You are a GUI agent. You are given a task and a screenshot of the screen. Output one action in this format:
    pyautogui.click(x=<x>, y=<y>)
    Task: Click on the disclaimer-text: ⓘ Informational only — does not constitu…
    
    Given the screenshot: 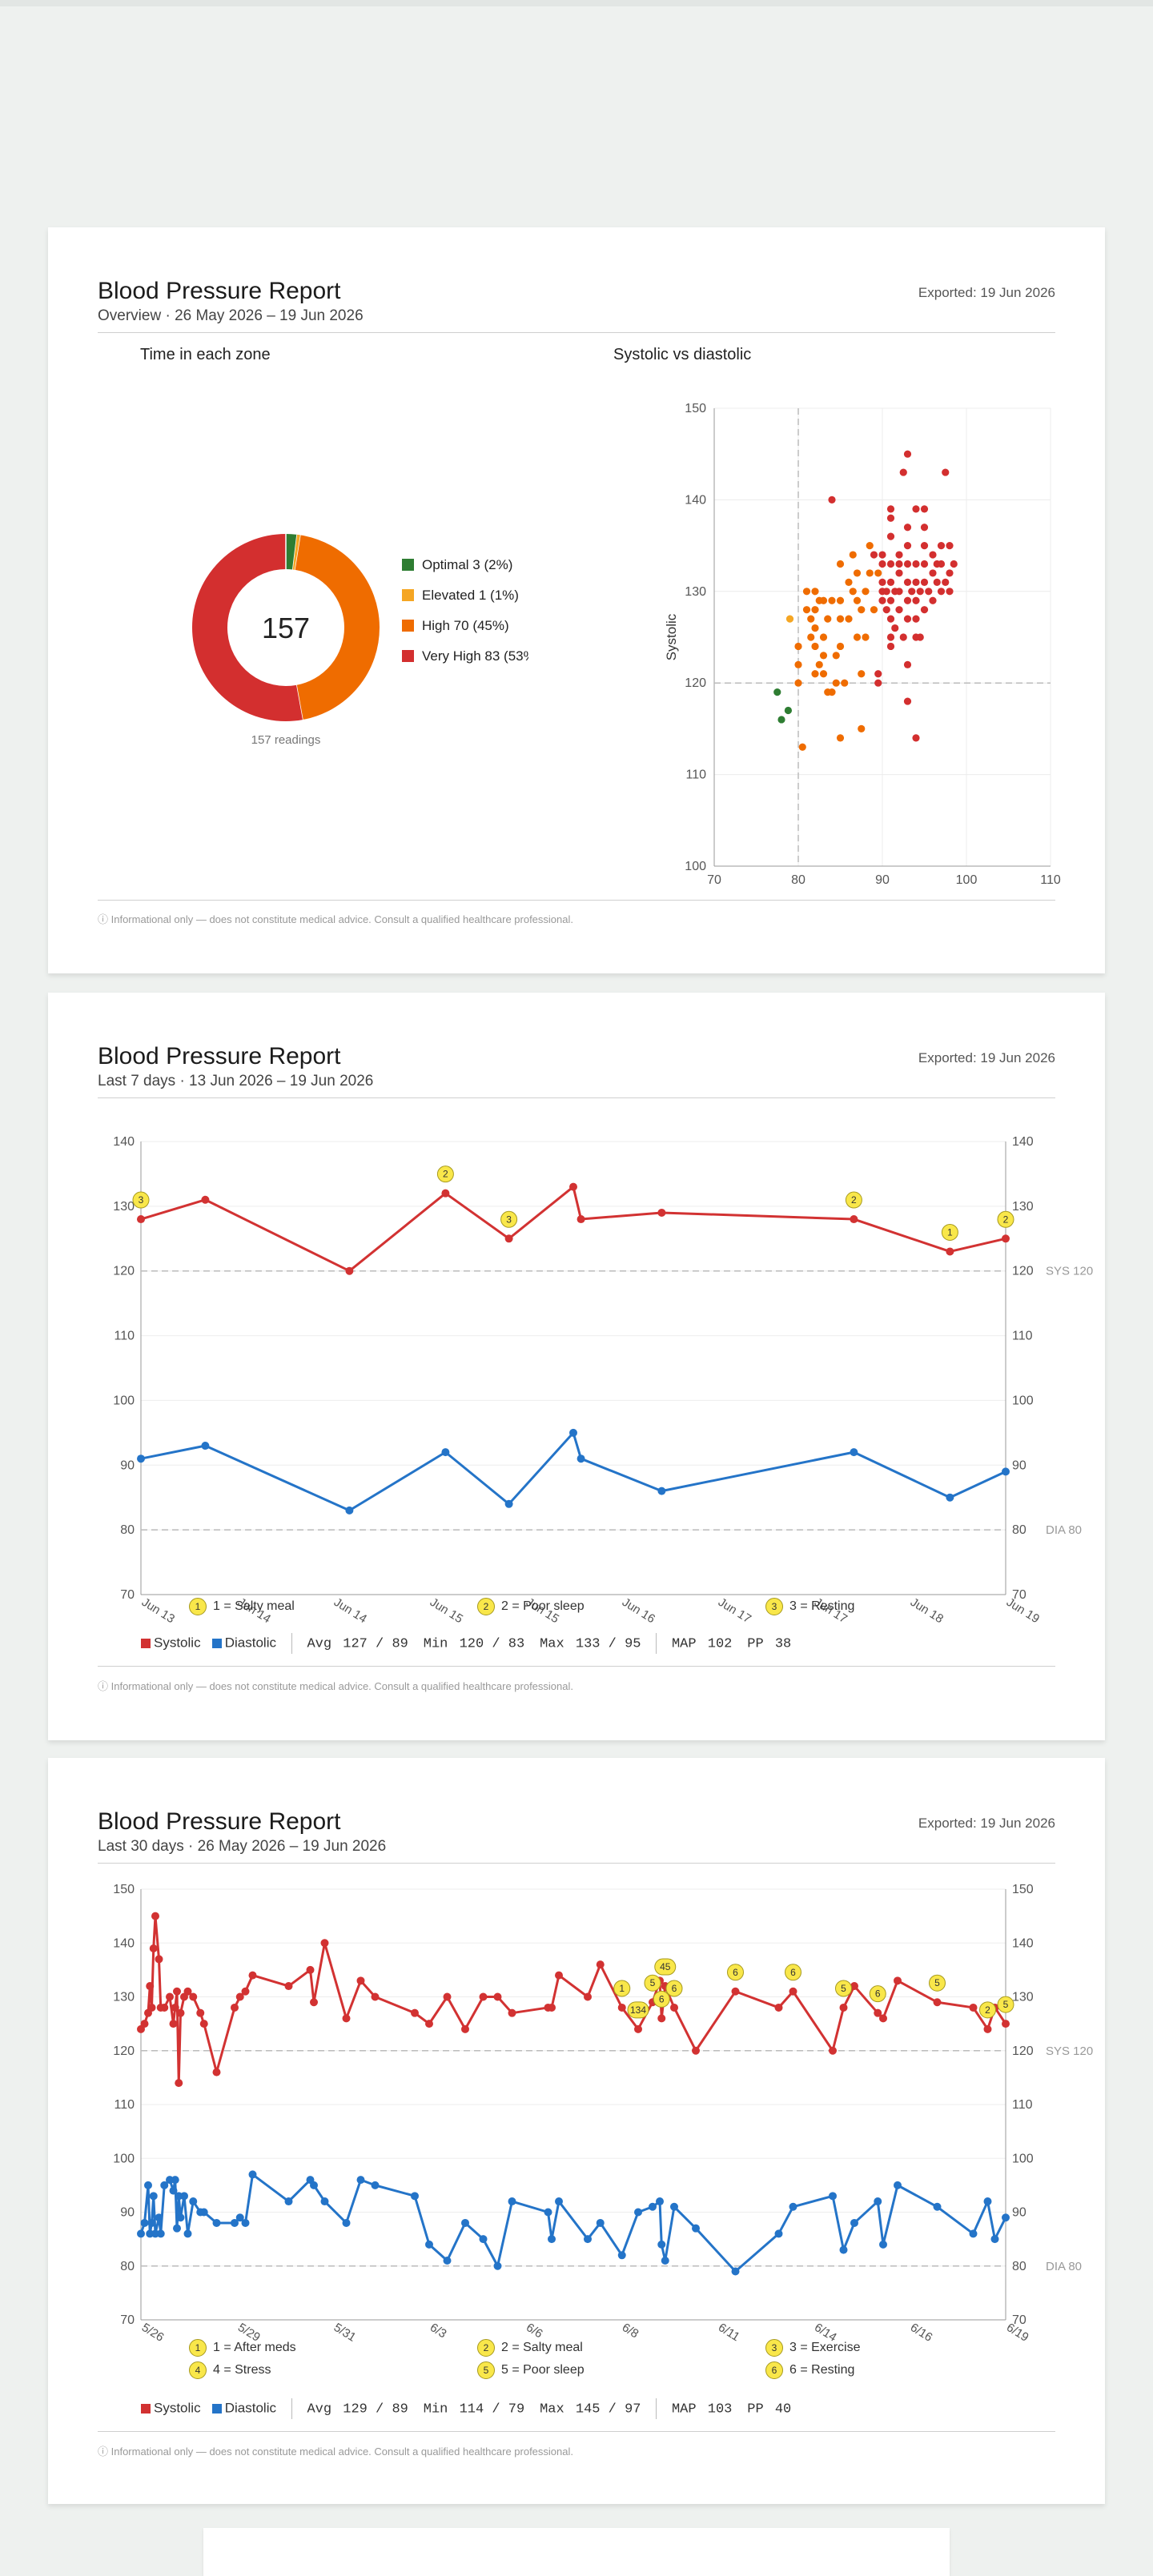 What is the action you would take?
    pyautogui.click(x=336, y=2452)
    